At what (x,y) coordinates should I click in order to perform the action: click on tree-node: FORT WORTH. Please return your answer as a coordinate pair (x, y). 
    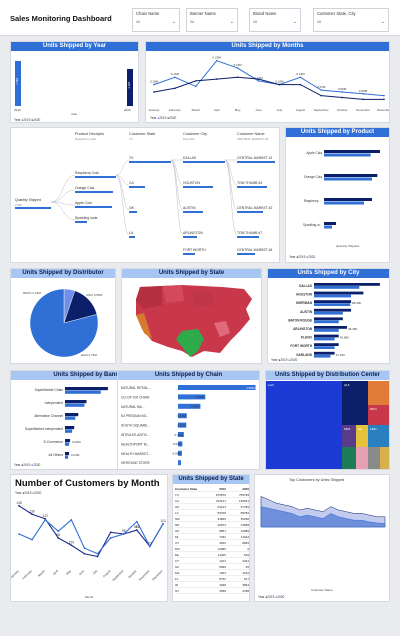
    Looking at the image, I should click on (194, 250).